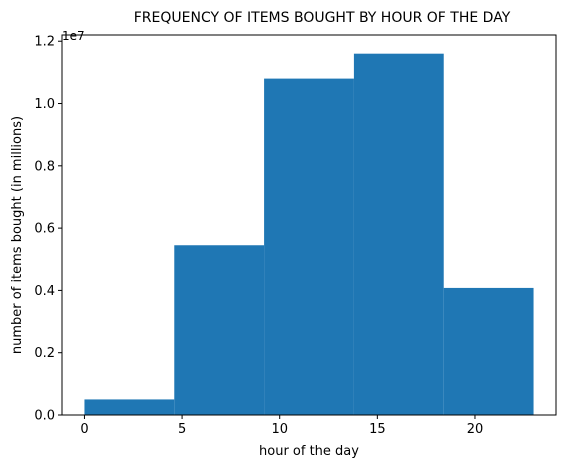  I want to click on x-axis-label: hour of the day, so click(309, 451).